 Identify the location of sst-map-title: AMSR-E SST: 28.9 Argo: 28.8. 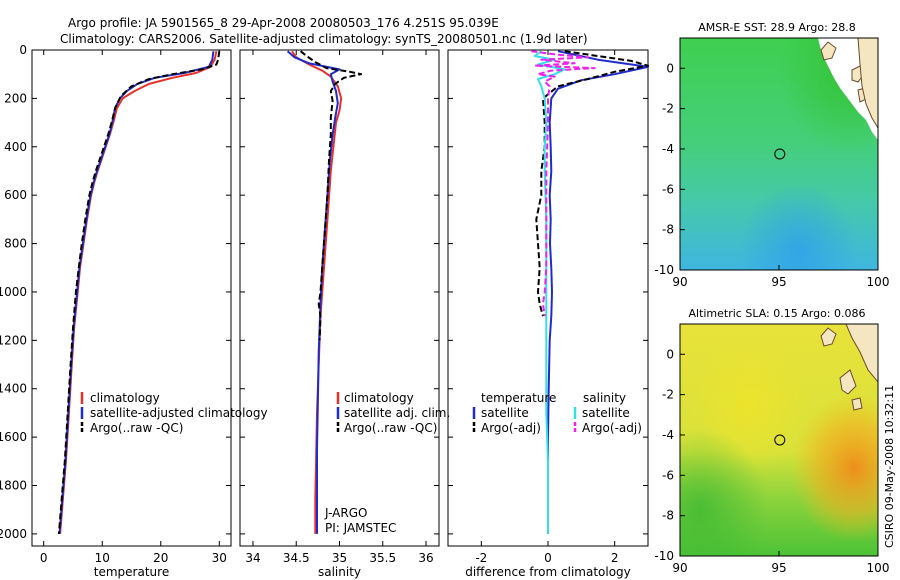
(777, 27).